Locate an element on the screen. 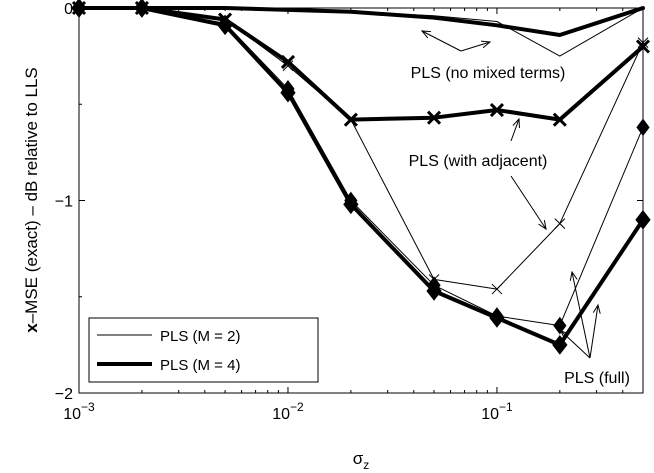 This screenshot has height=473, width=654. x-tick-label: 10⁻³ is located at coordinates (79, 411).